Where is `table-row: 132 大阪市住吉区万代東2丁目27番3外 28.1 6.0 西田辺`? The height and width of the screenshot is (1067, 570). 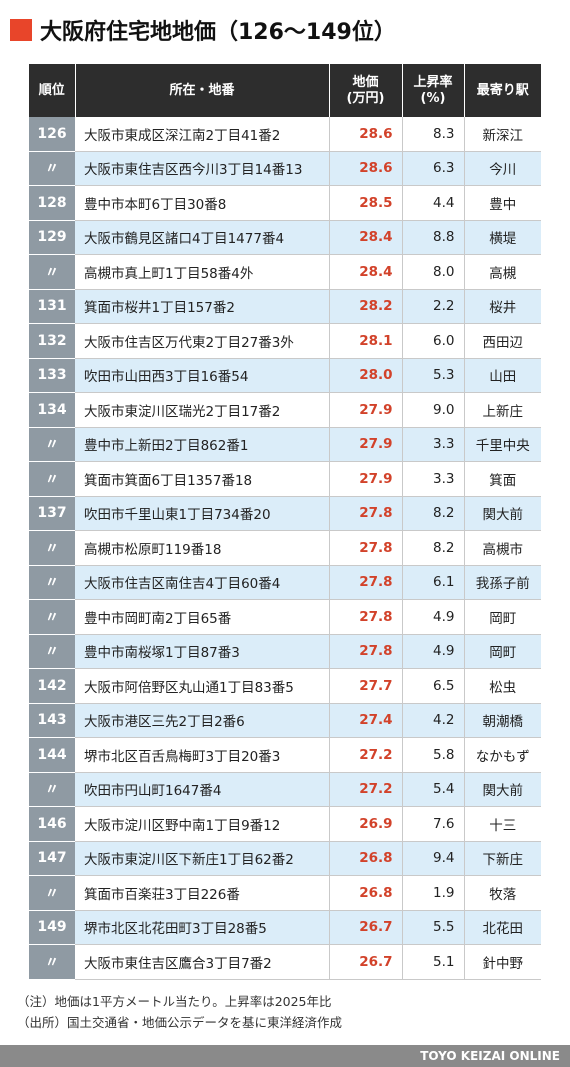
table-row: 132 大阪市住吉区万代東2丁目27番3外 28.1 6.0 西田辺 is located at coordinates (285, 341).